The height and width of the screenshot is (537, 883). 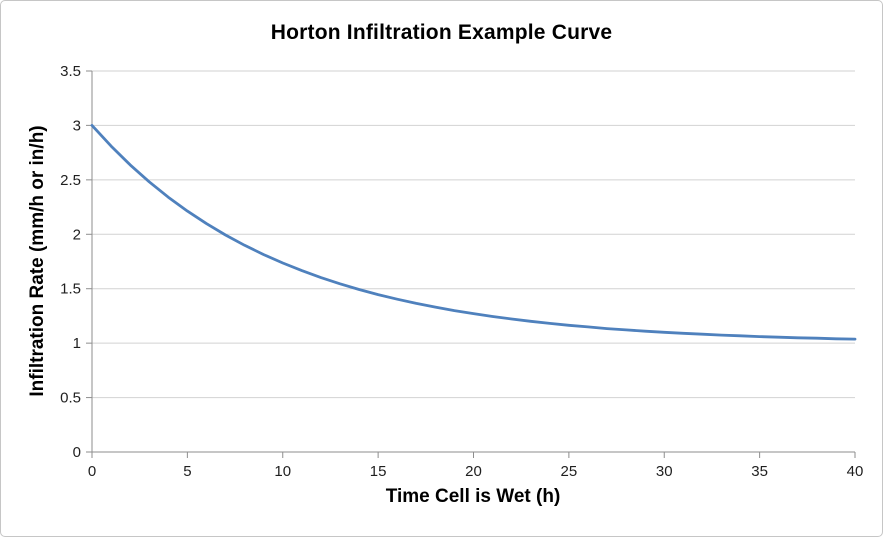 I want to click on x-axis-title: Time Cell is Wet (h), so click(x=473, y=496).